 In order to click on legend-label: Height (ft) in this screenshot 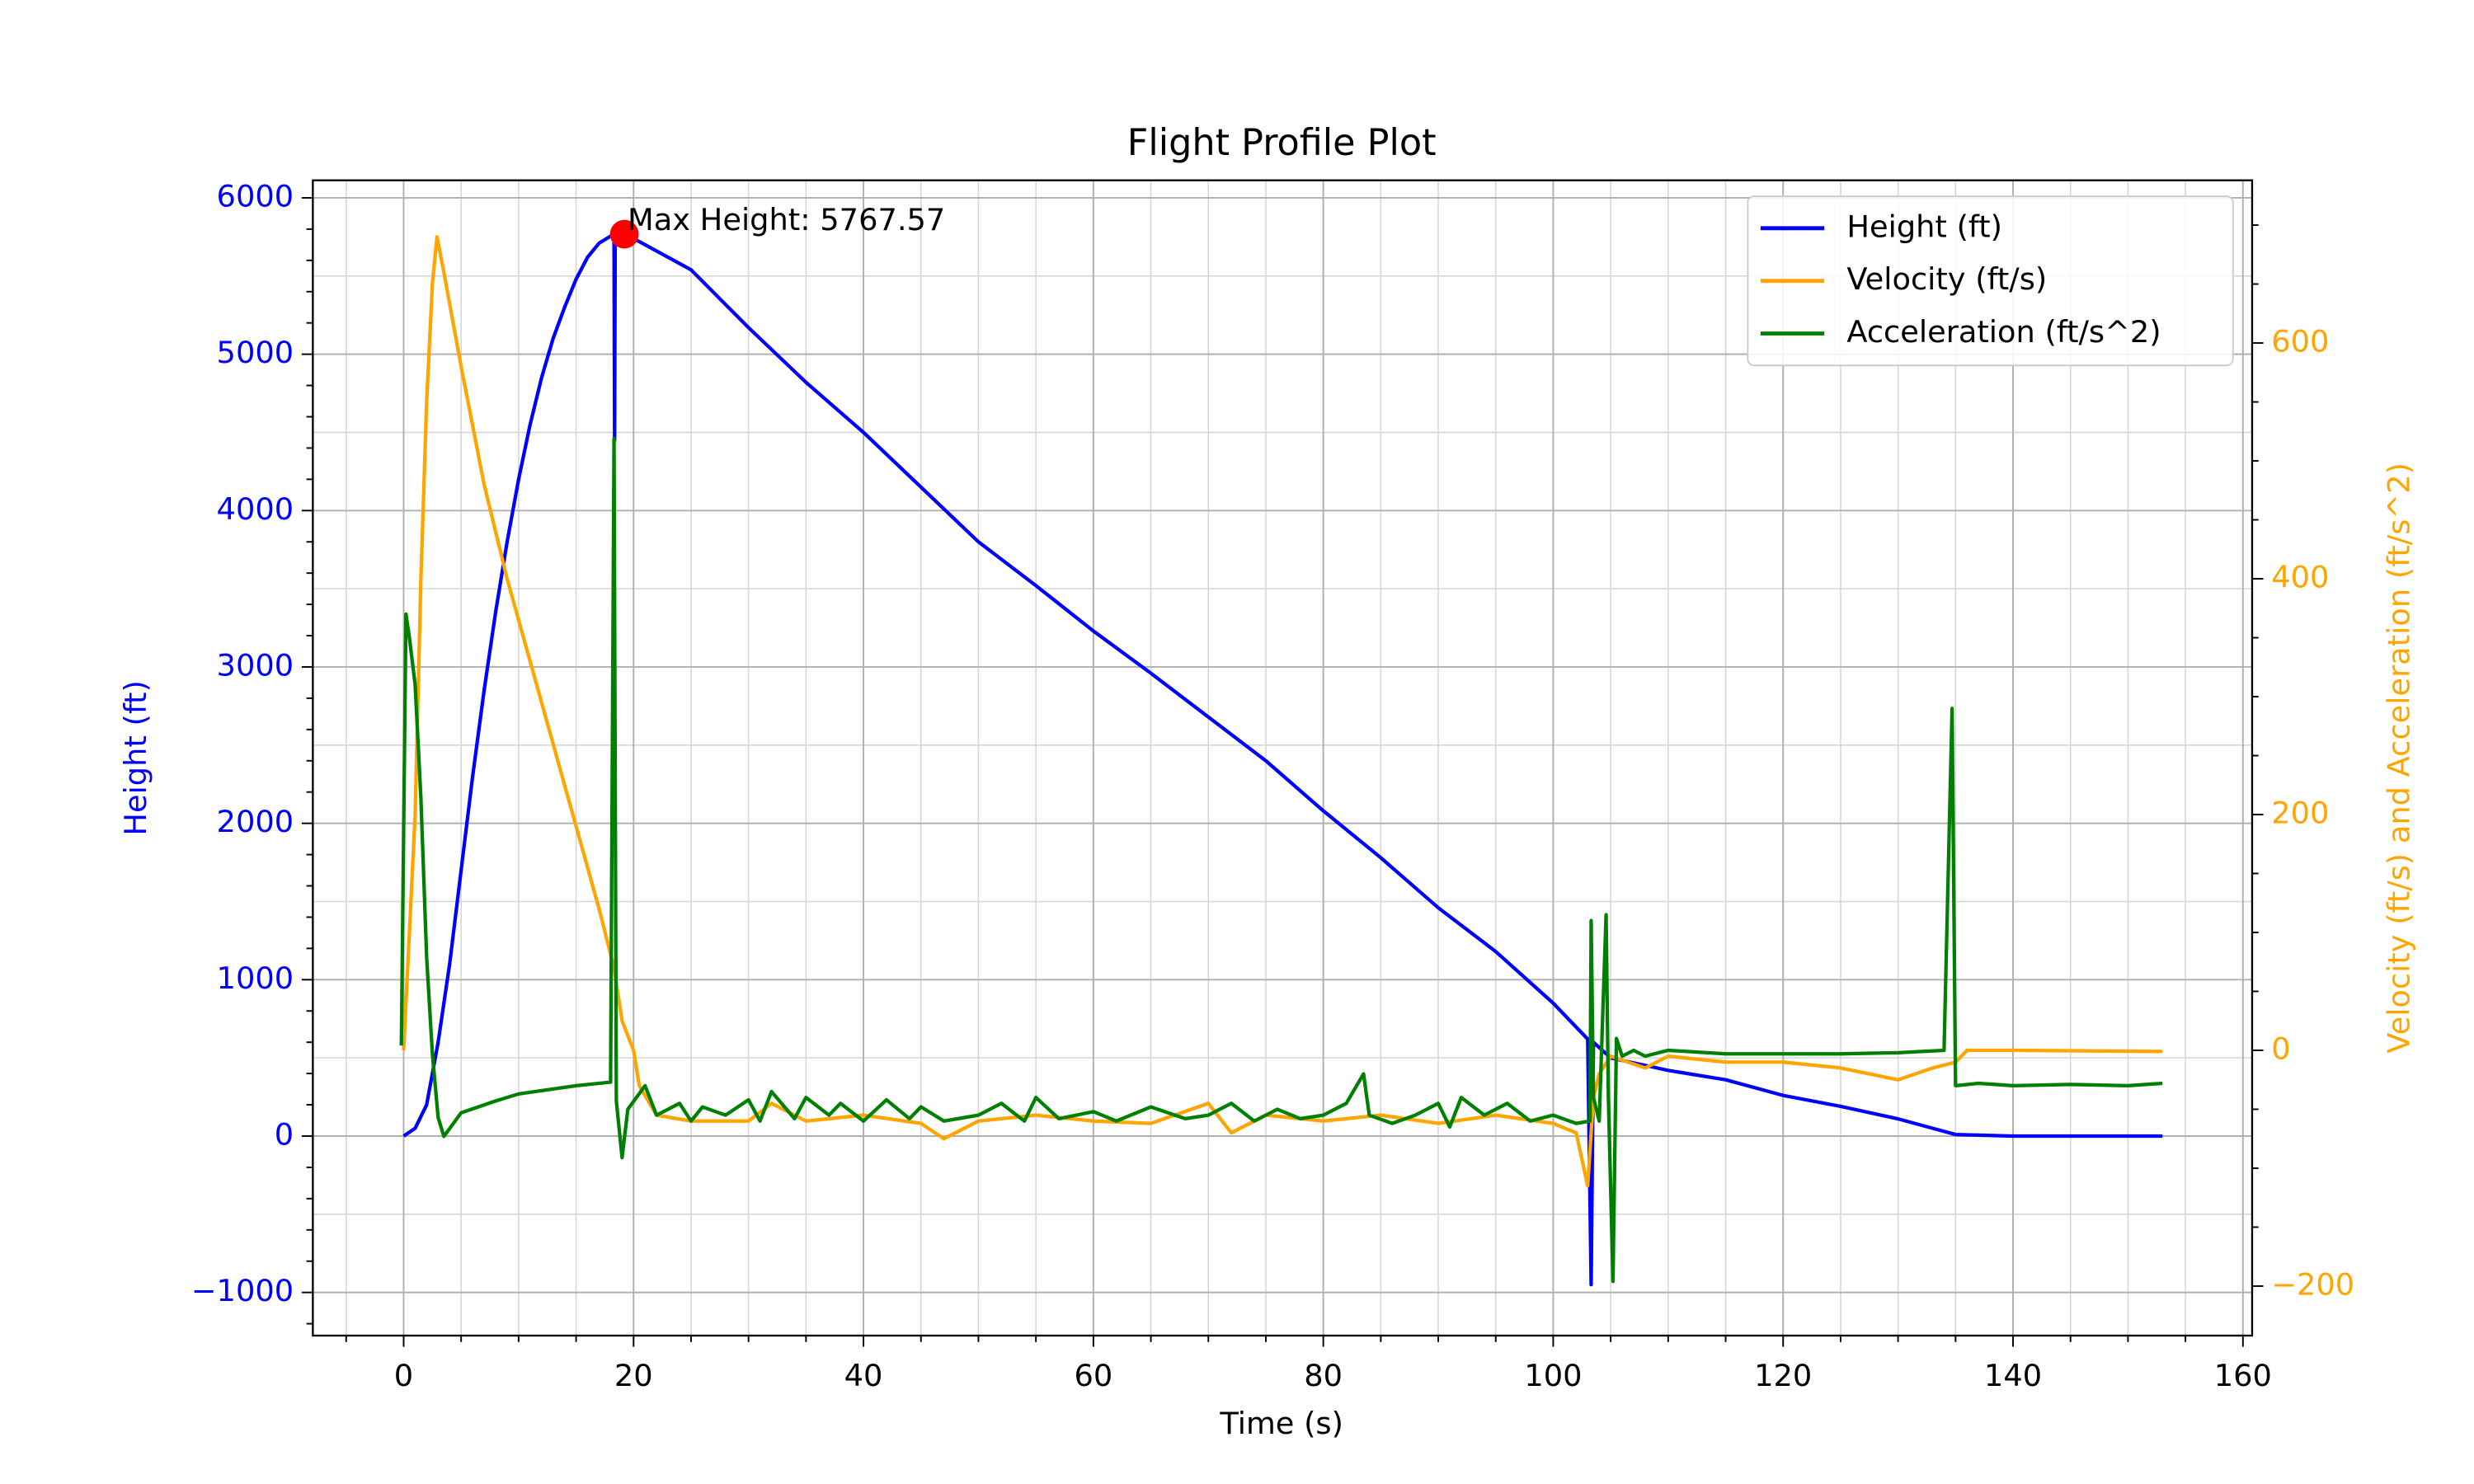, I will do `click(1924, 226)`.